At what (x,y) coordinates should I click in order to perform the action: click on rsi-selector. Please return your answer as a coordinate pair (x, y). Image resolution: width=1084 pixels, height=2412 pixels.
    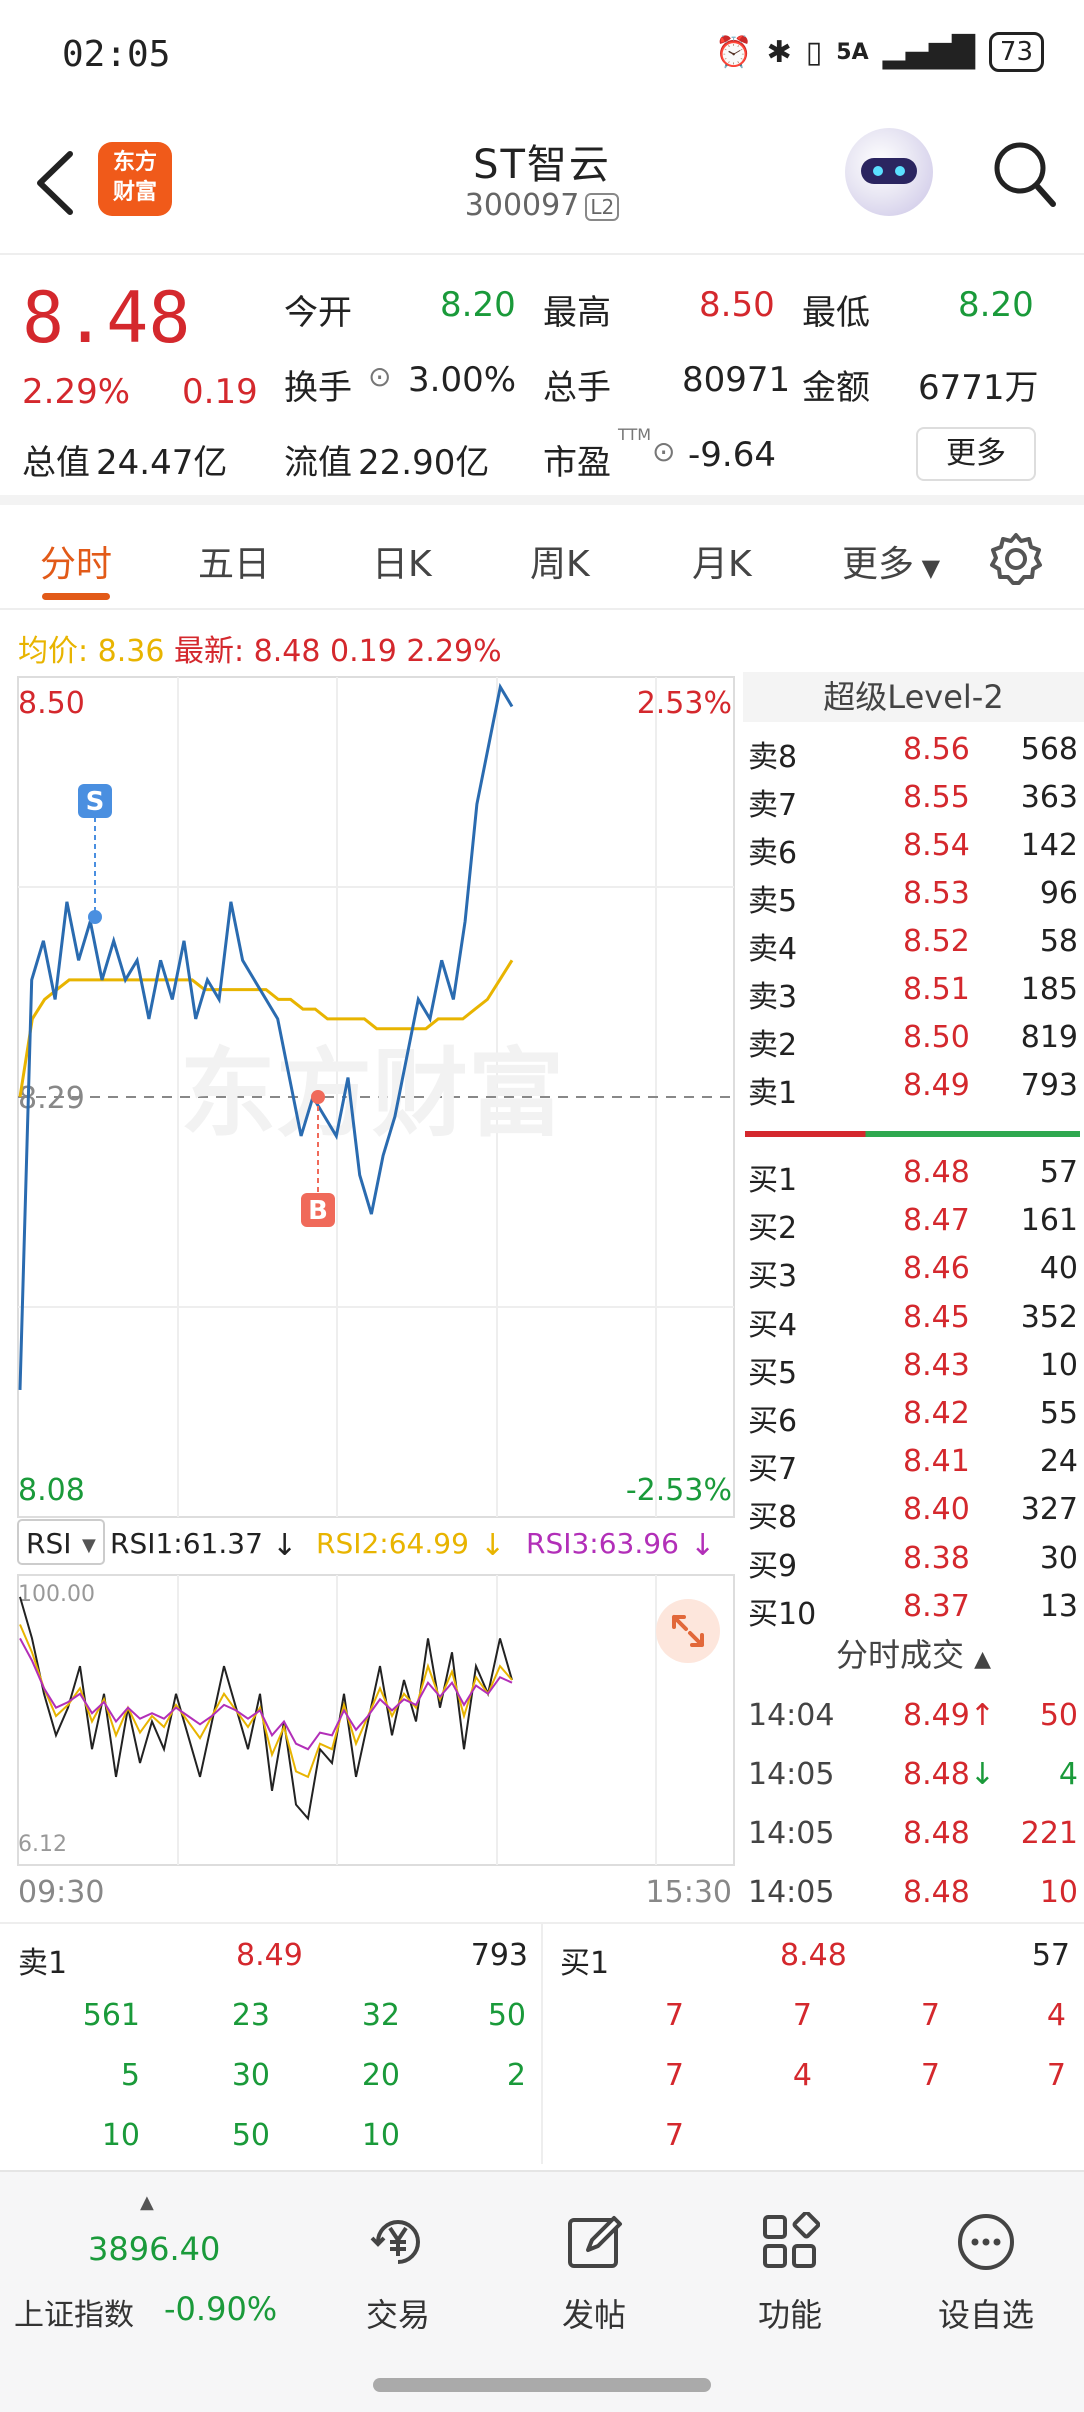
    Looking at the image, I should click on (61, 1542).